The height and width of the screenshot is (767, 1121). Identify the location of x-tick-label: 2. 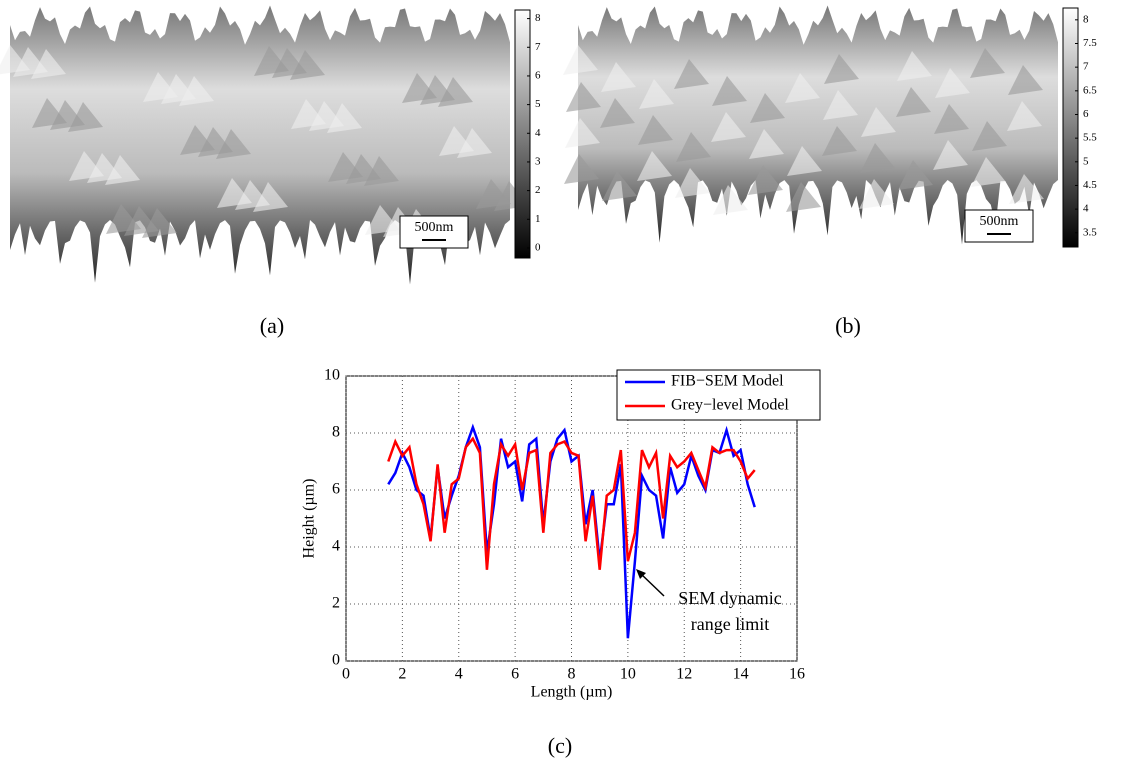
(402, 674).